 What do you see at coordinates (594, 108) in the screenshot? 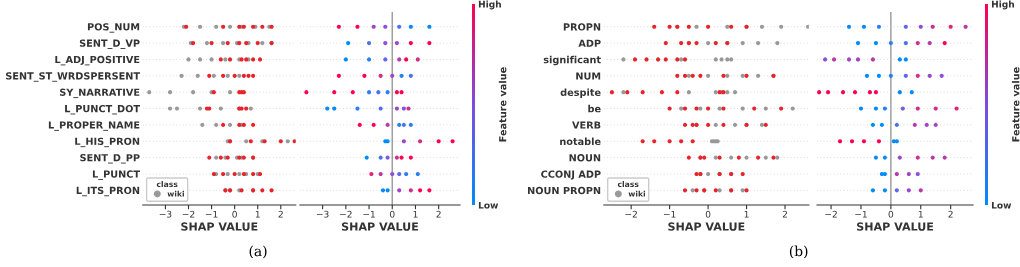
I see `y-tick-label: be` at bounding box center [594, 108].